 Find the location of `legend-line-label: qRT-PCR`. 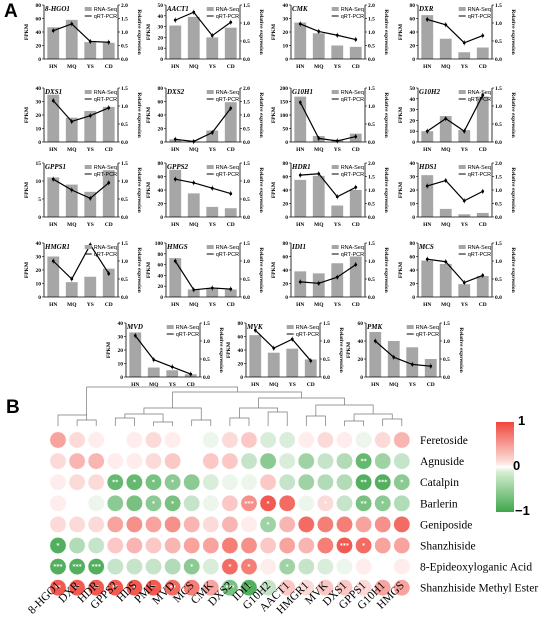

legend-line-label: qRT-PCR is located at coordinates (352, 17).